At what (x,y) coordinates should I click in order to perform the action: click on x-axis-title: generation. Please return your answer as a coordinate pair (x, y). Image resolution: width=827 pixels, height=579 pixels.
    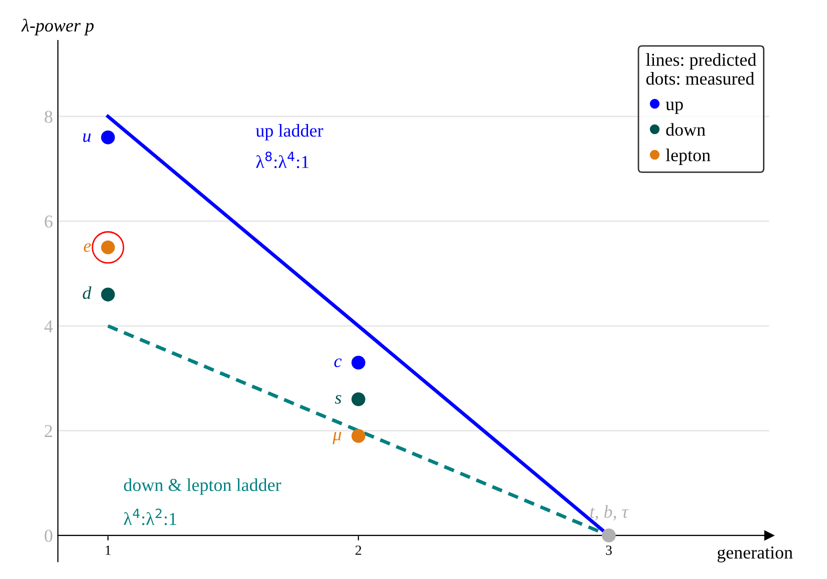
    Looking at the image, I should click on (755, 554).